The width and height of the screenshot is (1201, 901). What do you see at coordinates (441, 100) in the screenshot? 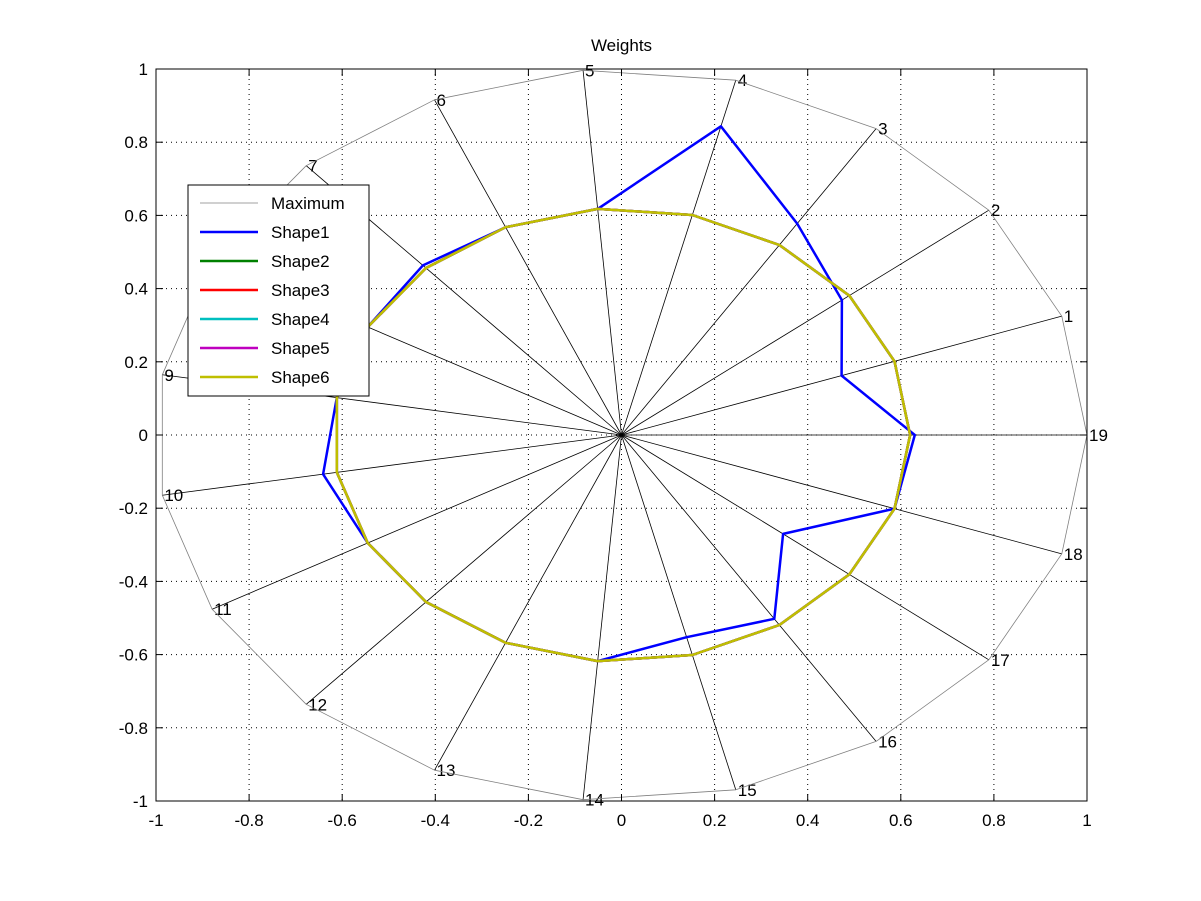
I see `spoke-label: 6` at bounding box center [441, 100].